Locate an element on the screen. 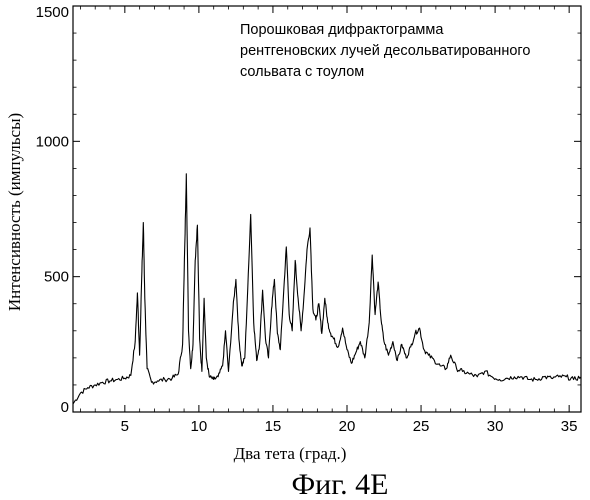 Image resolution: width=590 pixels, height=500 pixels. x-axis-label: Два тета (град.) is located at coordinates (290, 453).